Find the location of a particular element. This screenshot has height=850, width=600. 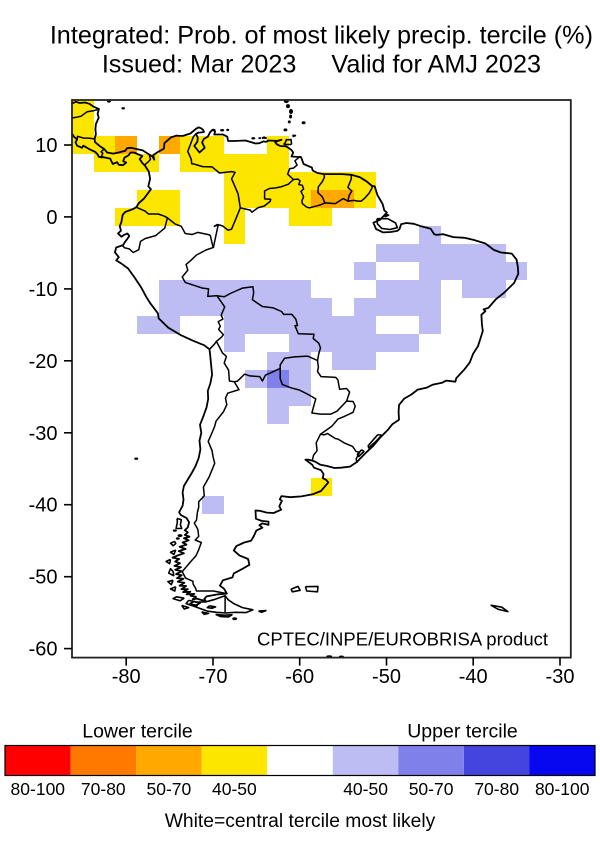

svg-text: -80 is located at coordinates (126, 677).